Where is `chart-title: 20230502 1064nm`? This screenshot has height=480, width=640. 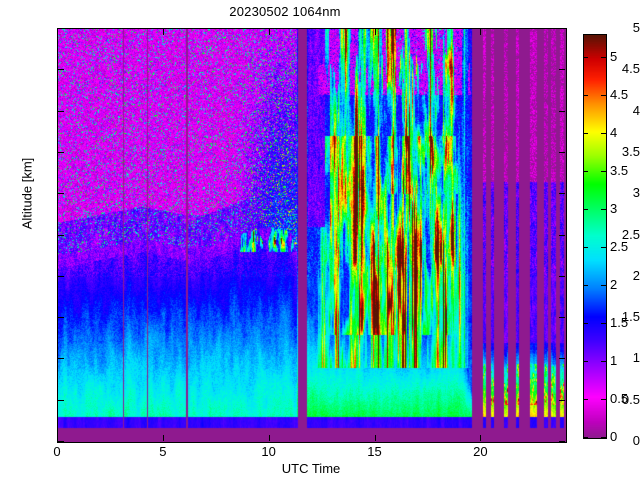 chart-title: 20230502 1064nm is located at coordinates (285, 11).